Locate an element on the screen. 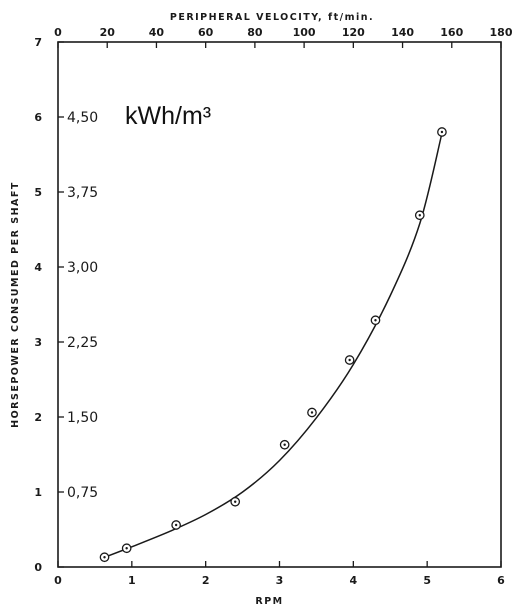 This screenshot has height=612, width=513. y-tick-label: 2 is located at coordinates (38, 417).